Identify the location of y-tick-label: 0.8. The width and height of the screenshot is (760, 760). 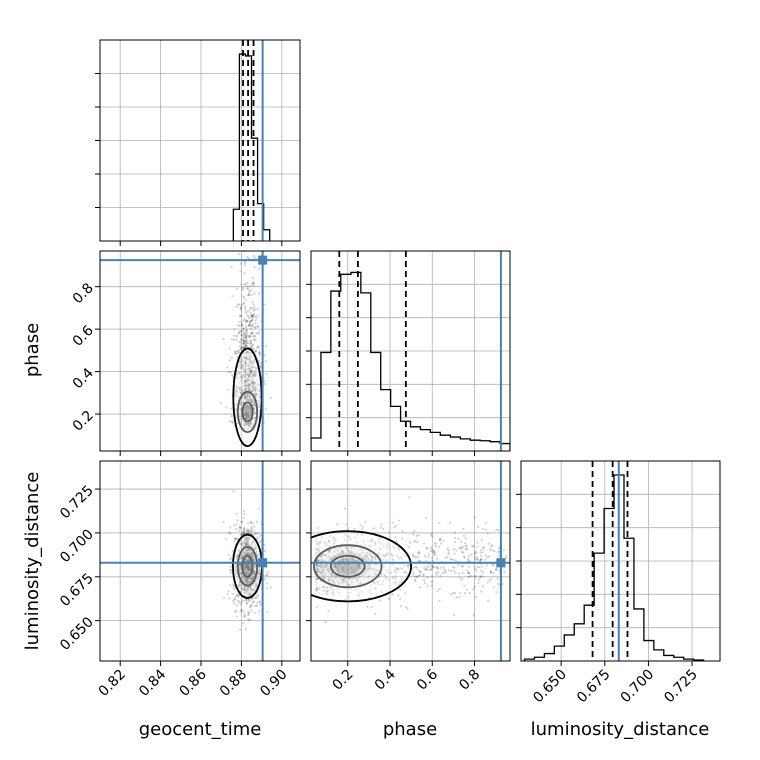
(83, 293).